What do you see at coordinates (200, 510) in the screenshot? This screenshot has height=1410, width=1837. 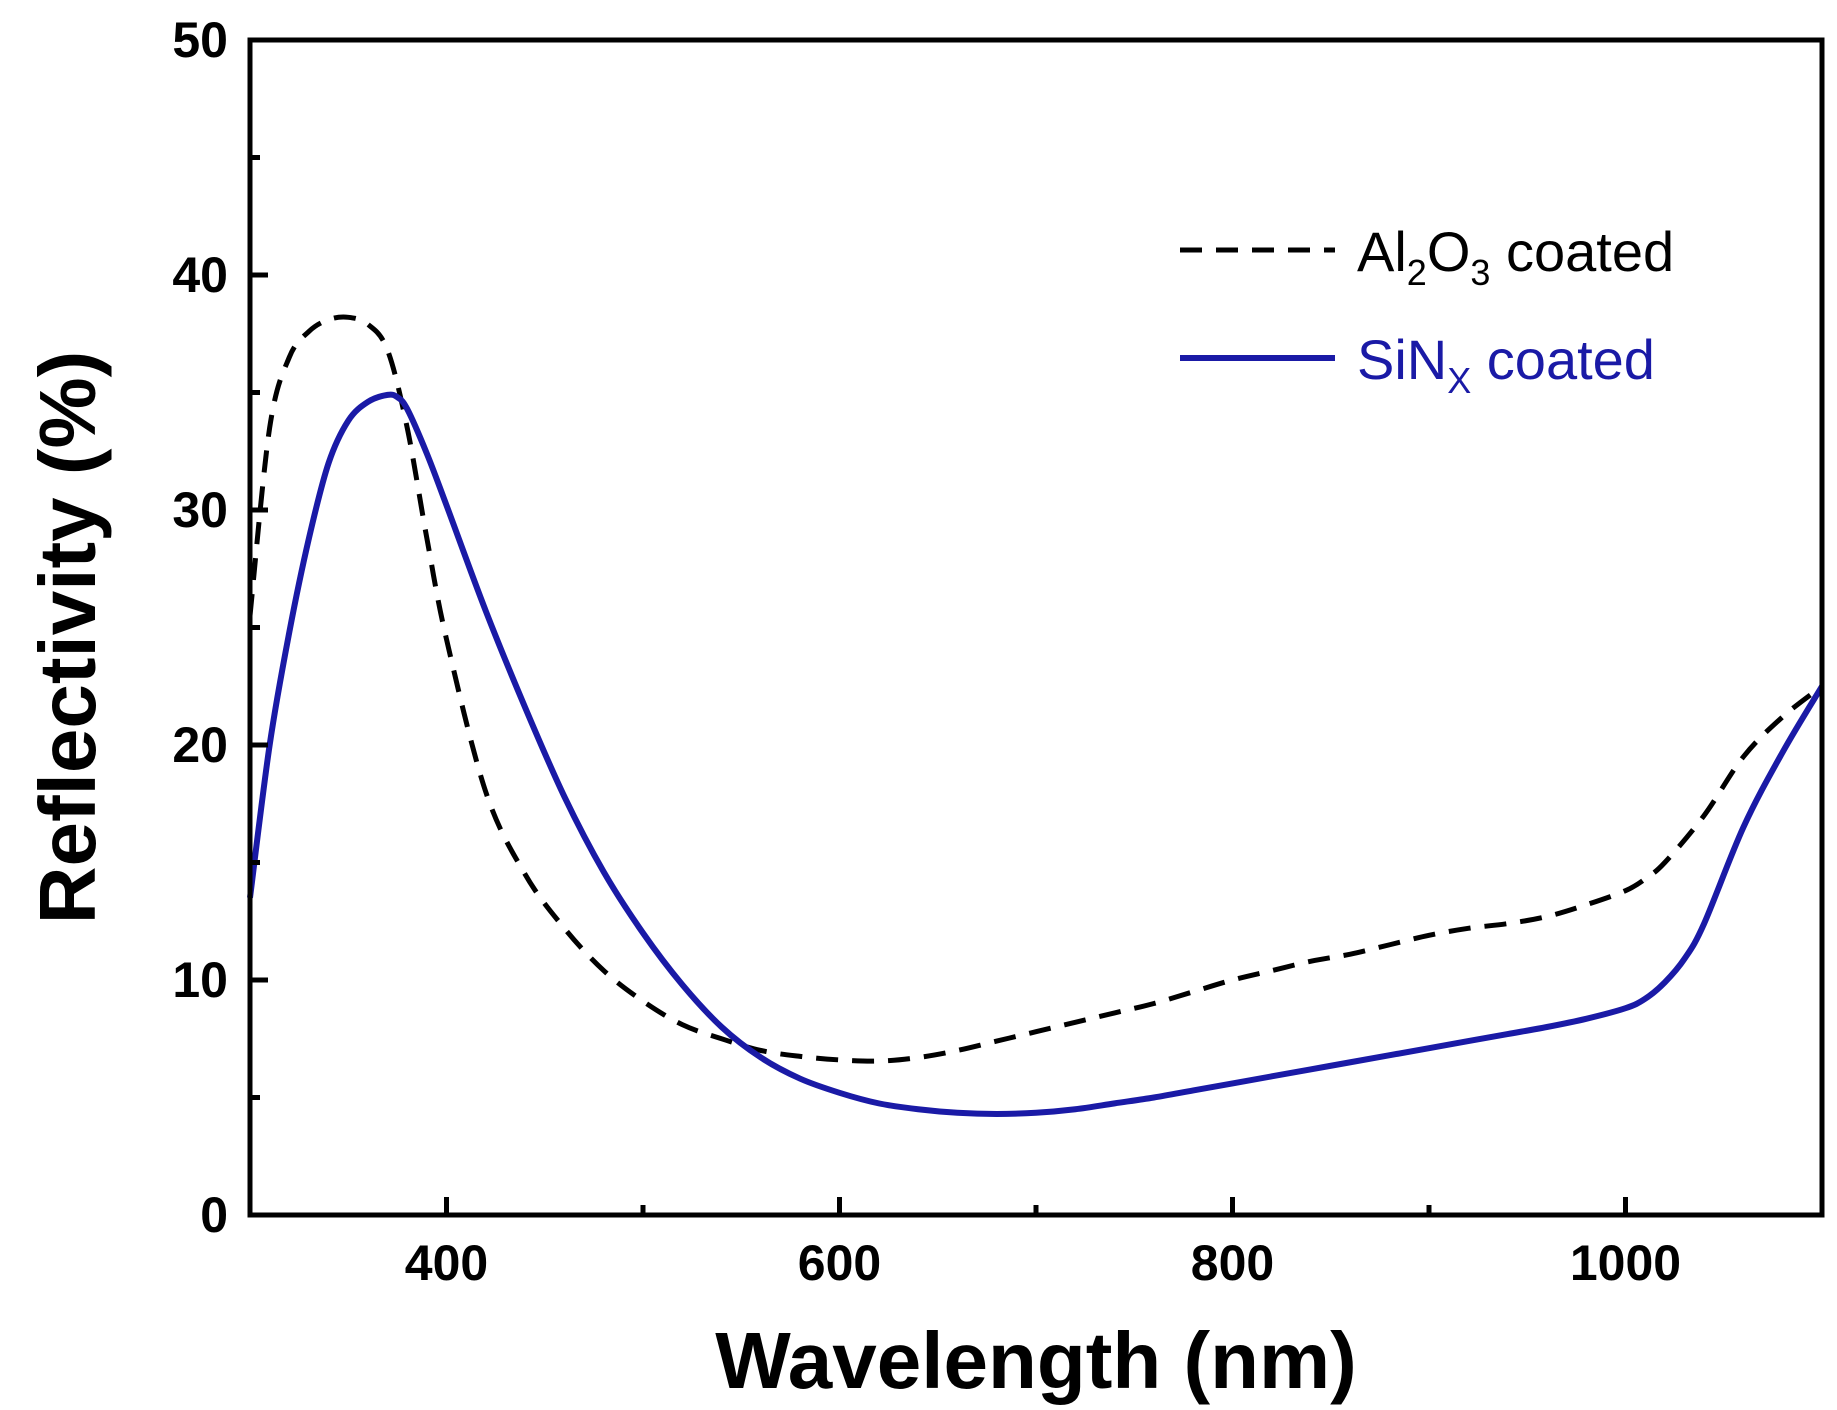 I see `y-tick-label-3: 30` at bounding box center [200, 510].